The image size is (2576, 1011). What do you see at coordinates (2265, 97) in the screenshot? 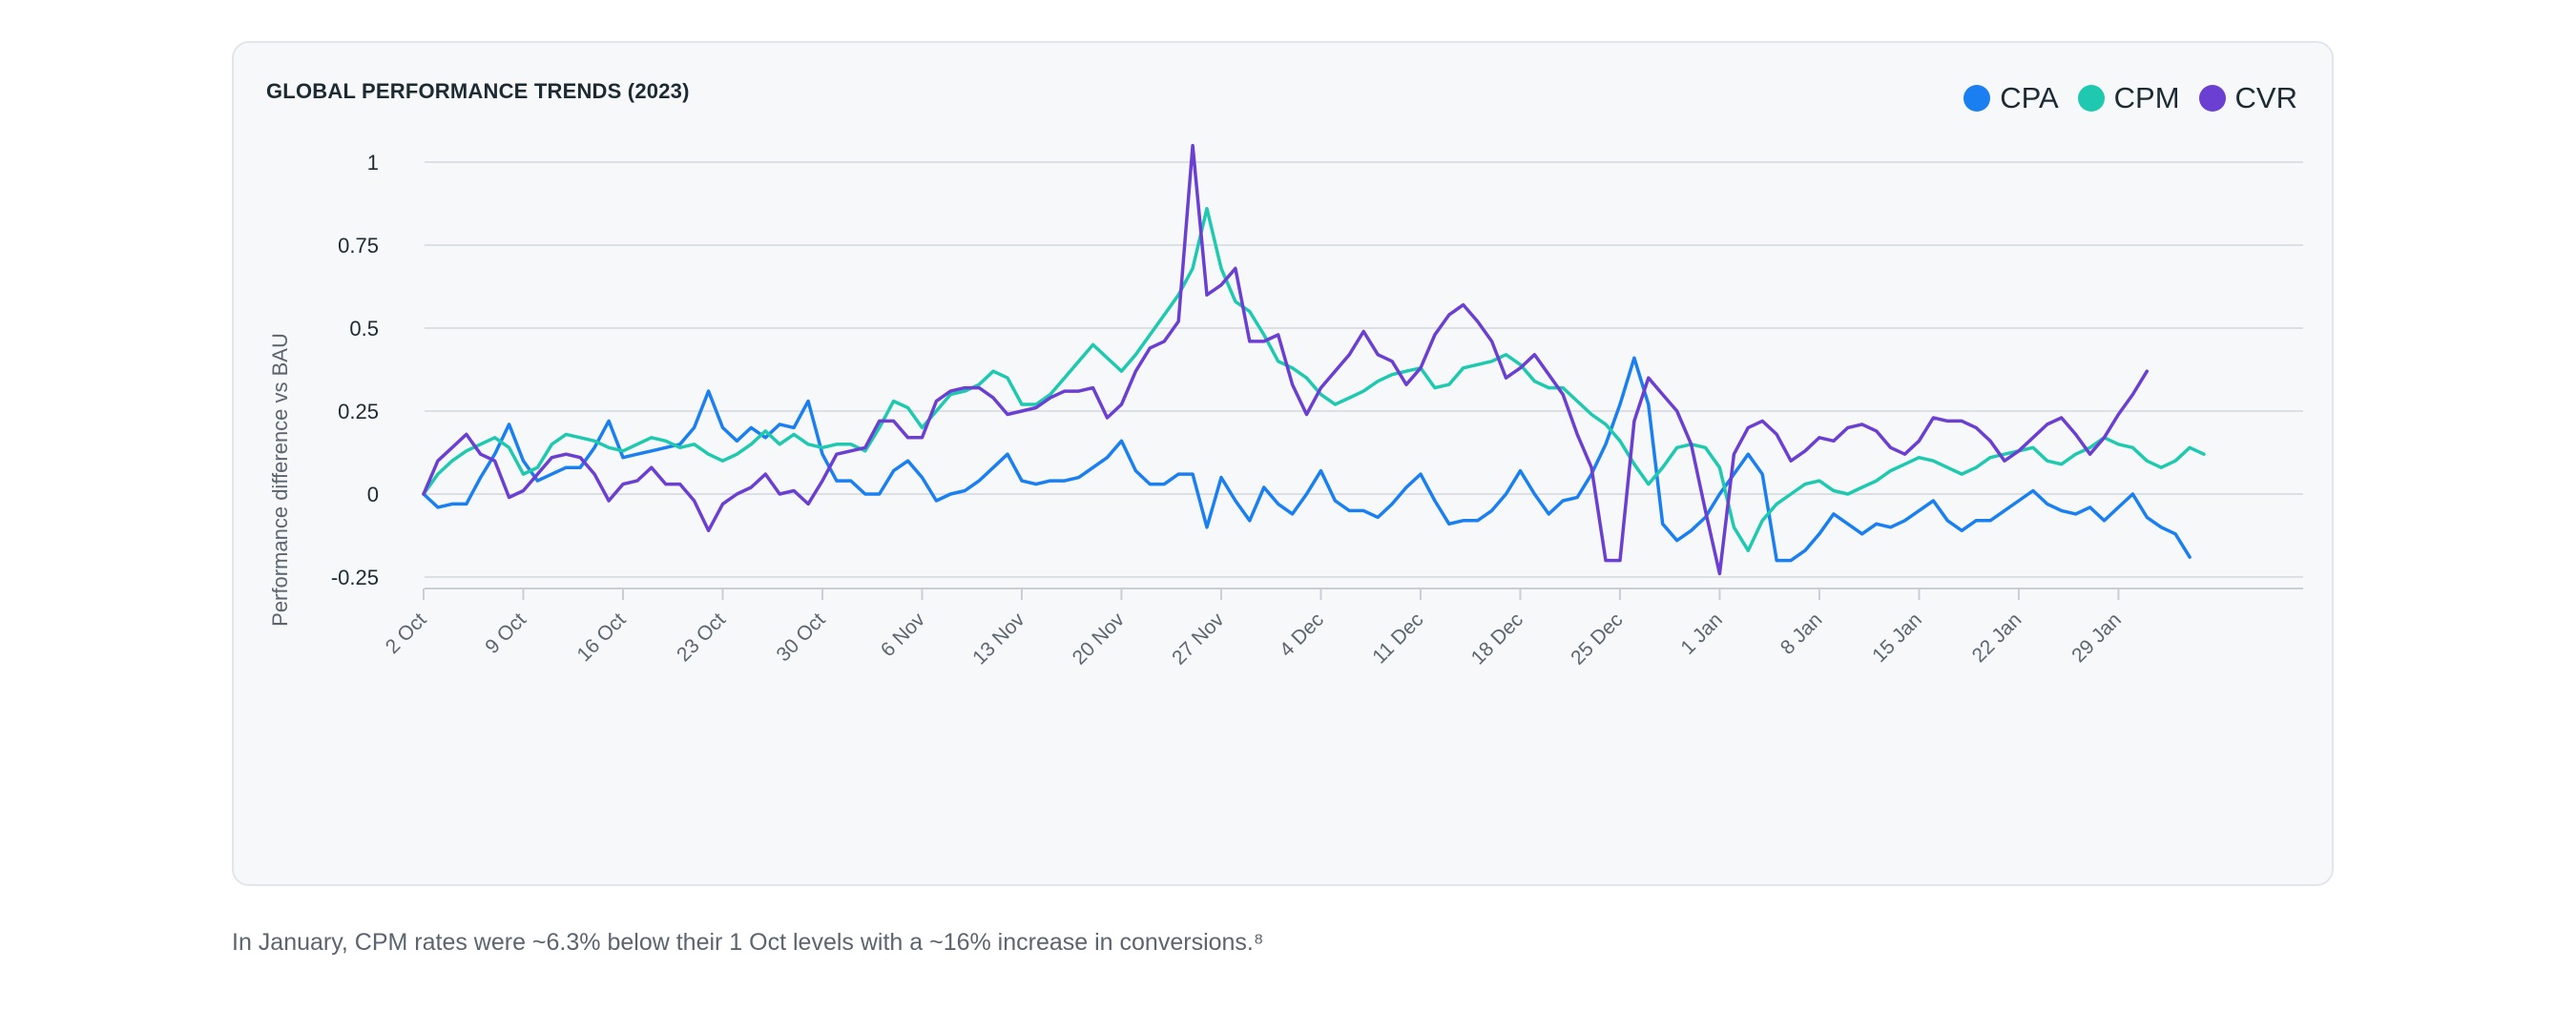
I see `legend-label-cvr: CVR` at bounding box center [2265, 97].